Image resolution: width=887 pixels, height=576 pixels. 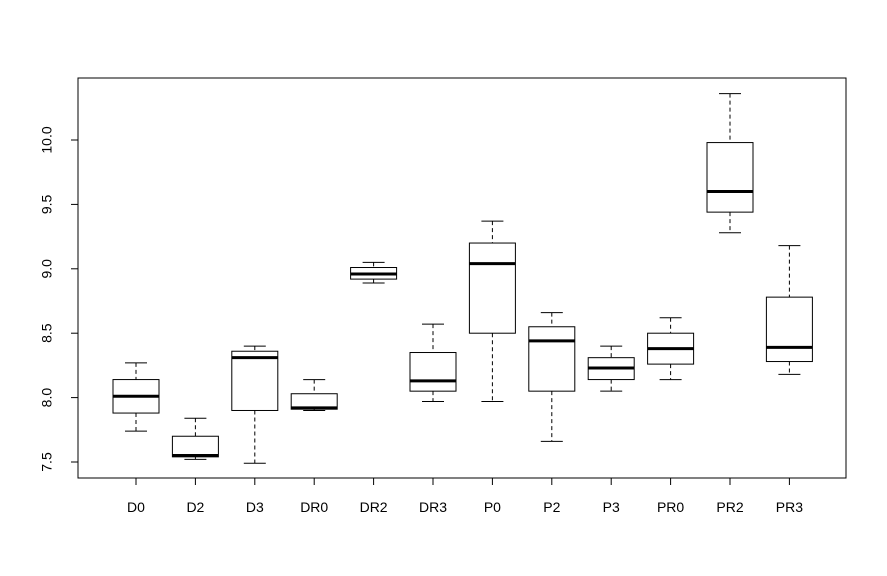 I want to click on x-tick-label: P3, so click(x=611, y=507).